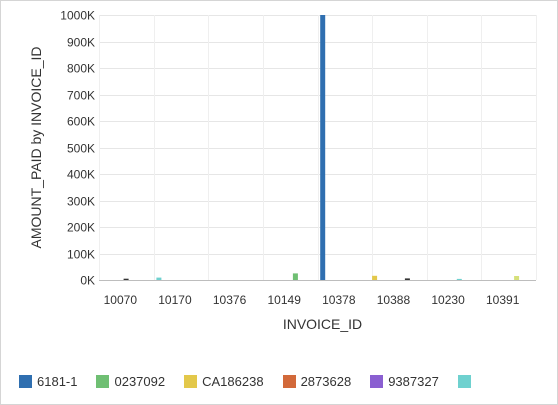 The image size is (558, 405). Describe the element at coordinates (81, 175) in the screenshot. I see `y-tick-label: 400K` at that location.